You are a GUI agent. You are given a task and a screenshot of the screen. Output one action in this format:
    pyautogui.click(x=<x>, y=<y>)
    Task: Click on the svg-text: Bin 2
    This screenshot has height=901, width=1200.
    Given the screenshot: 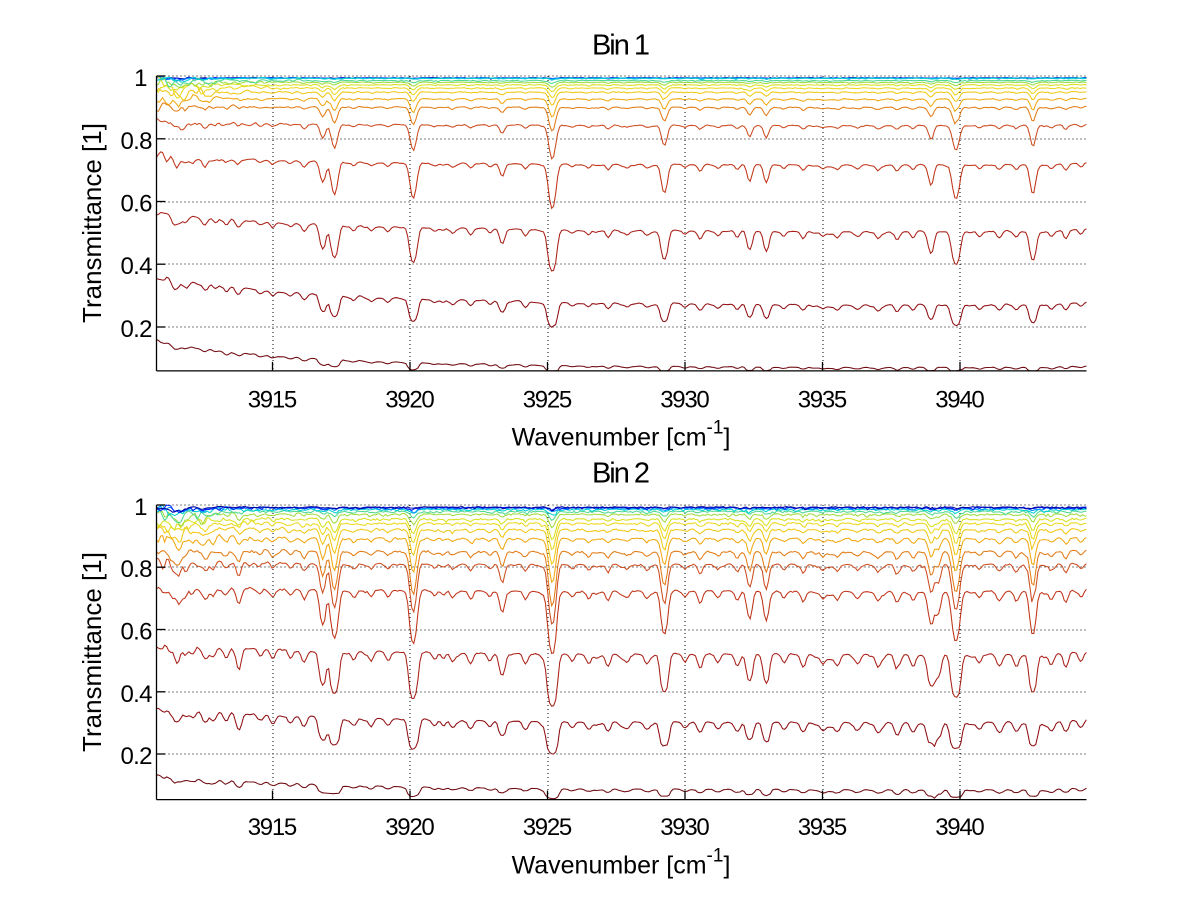 What is the action you would take?
    pyautogui.click(x=621, y=474)
    